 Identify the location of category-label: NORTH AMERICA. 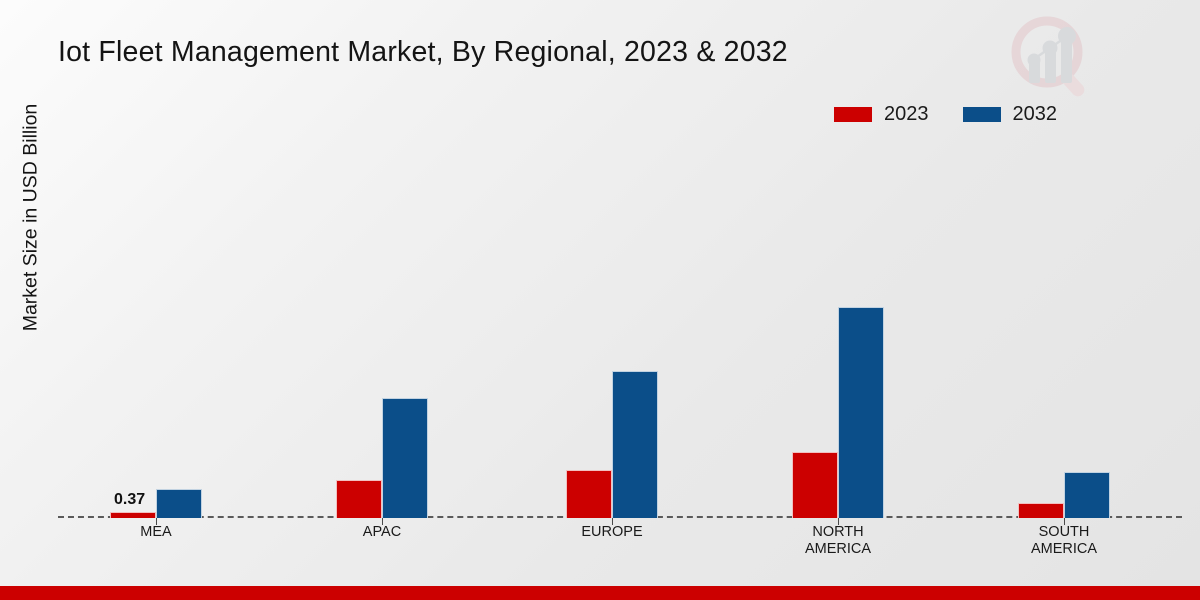
(838, 541).